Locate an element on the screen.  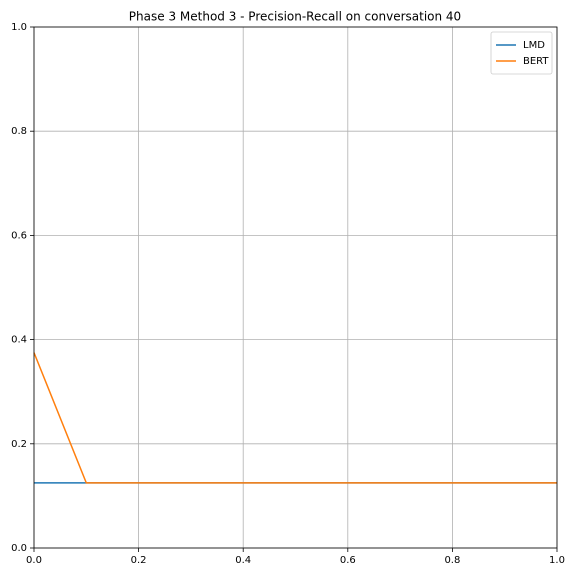
x-tick-label: 0.6 is located at coordinates (348, 560).